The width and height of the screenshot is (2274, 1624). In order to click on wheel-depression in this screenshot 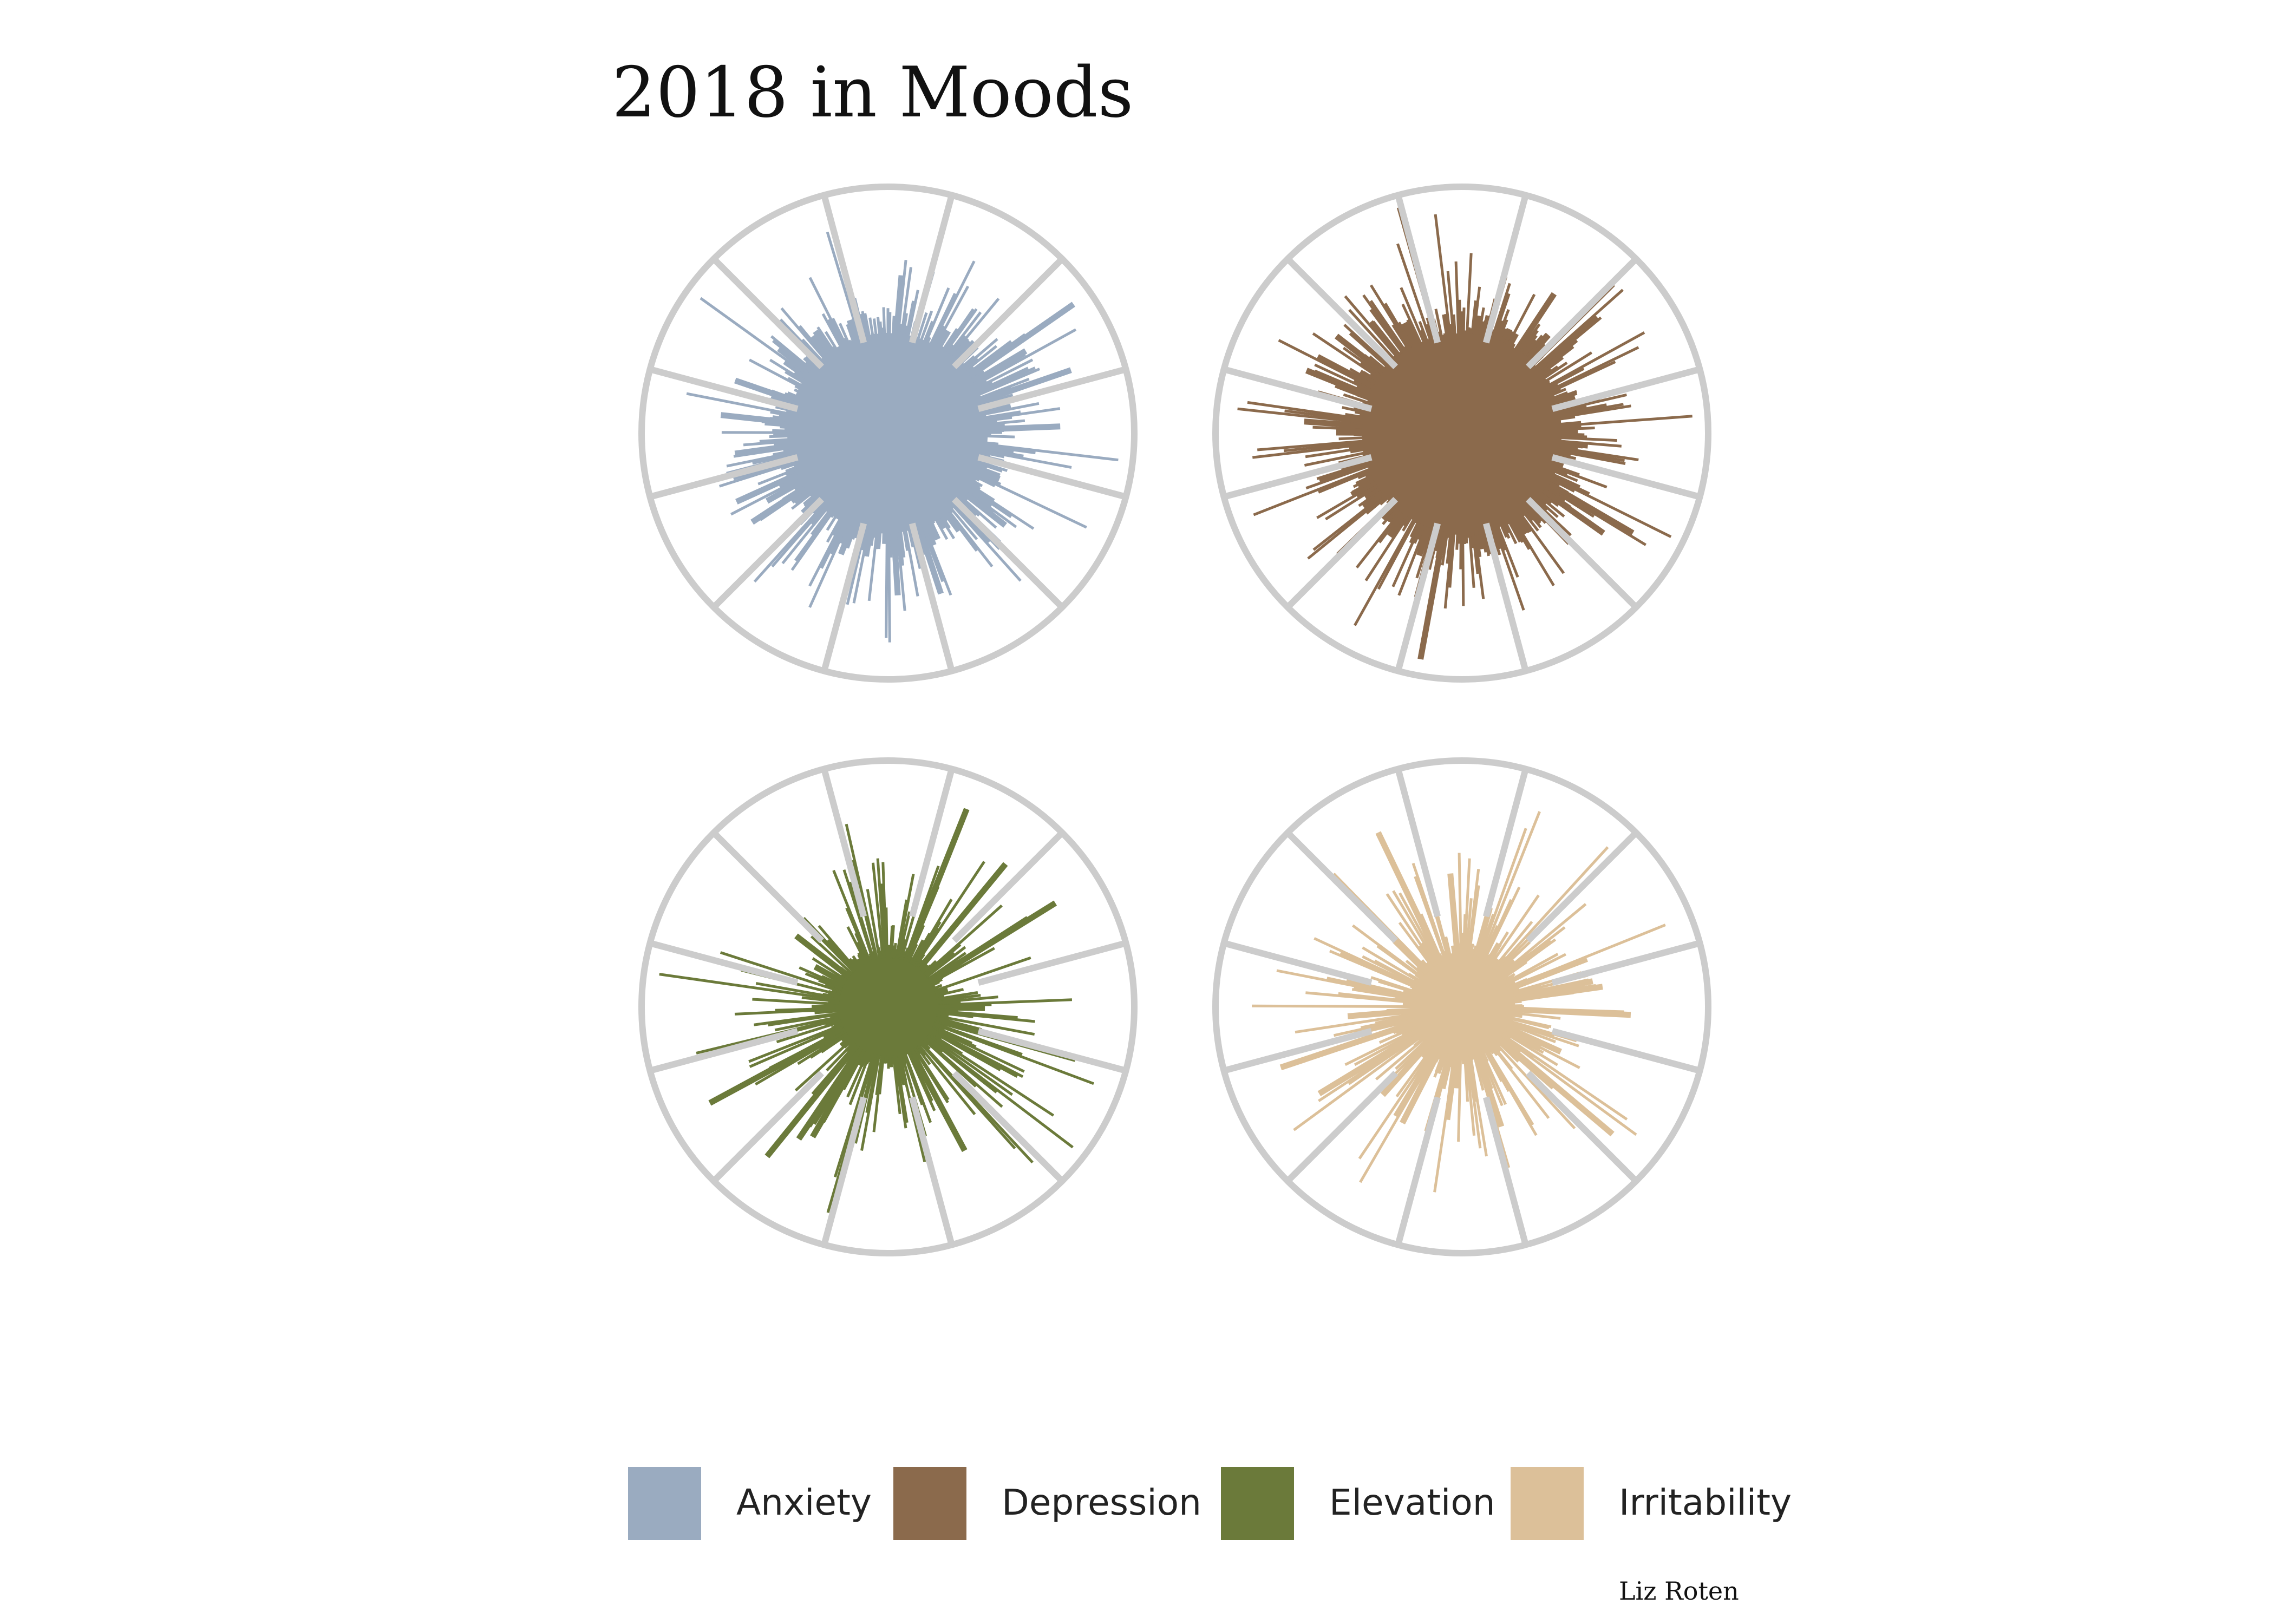, I will do `click(1462, 434)`.